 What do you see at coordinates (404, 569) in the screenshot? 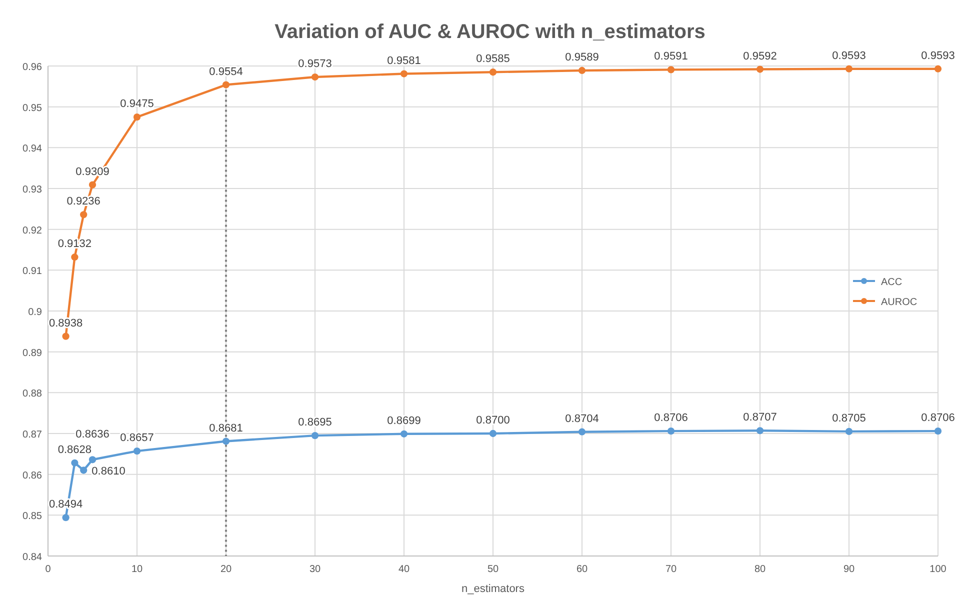
I see `x-tick-label: 40` at bounding box center [404, 569].